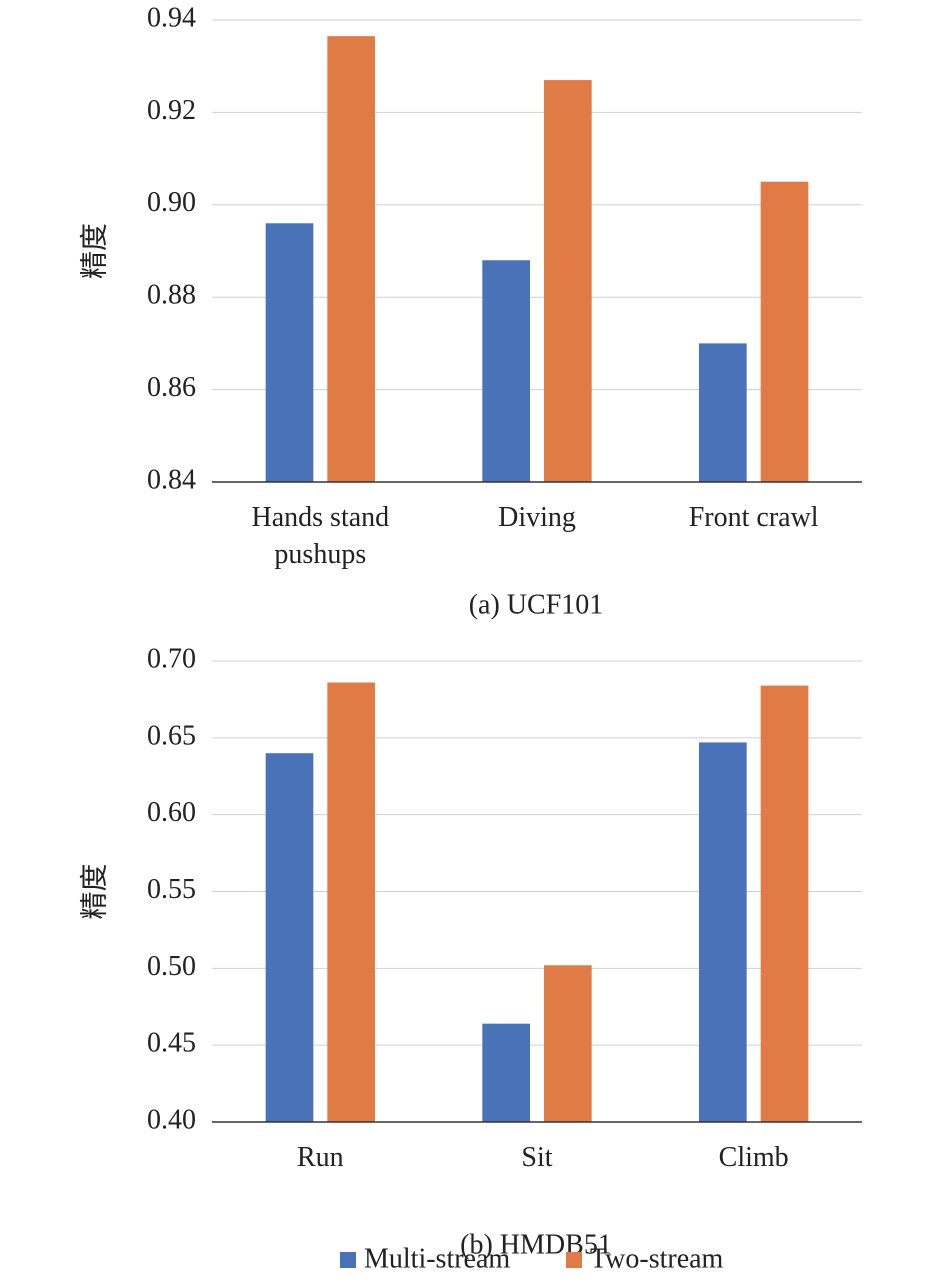 The image size is (945, 1283). Describe the element at coordinates (171, 658) in the screenshot. I see `y-tick-label: 0.70` at that location.